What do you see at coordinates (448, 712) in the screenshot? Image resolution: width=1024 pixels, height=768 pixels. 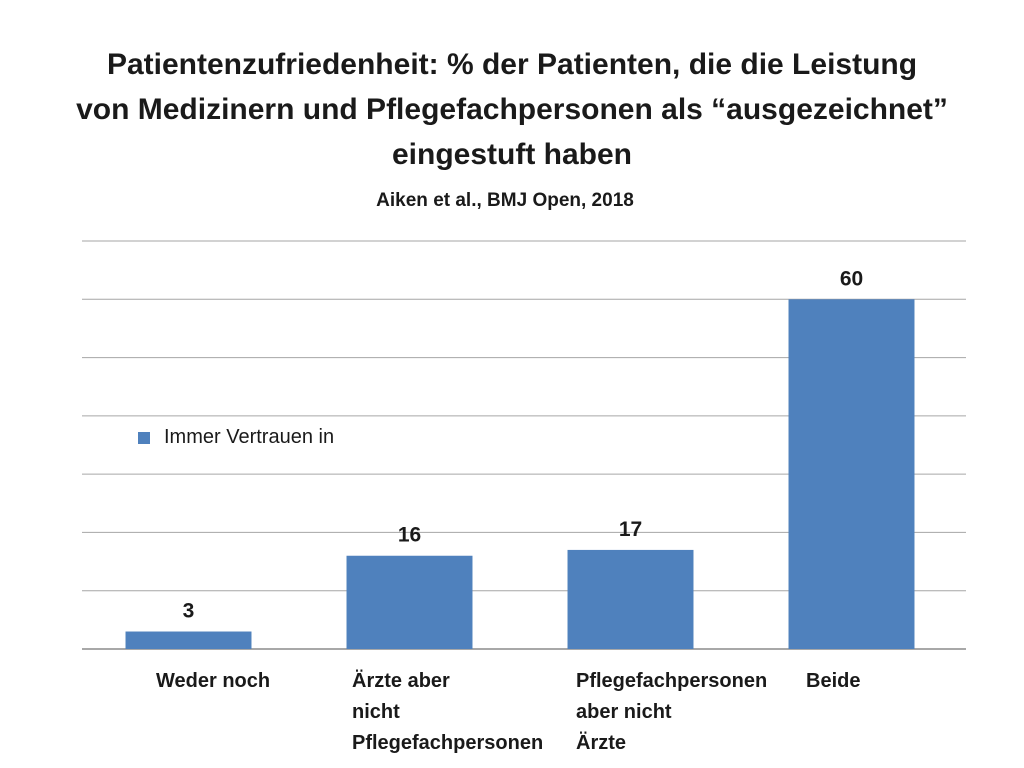 I see `category-label-2: Ärzte aber nicht Pflegefachpersonen` at bounding box center [448, 712].